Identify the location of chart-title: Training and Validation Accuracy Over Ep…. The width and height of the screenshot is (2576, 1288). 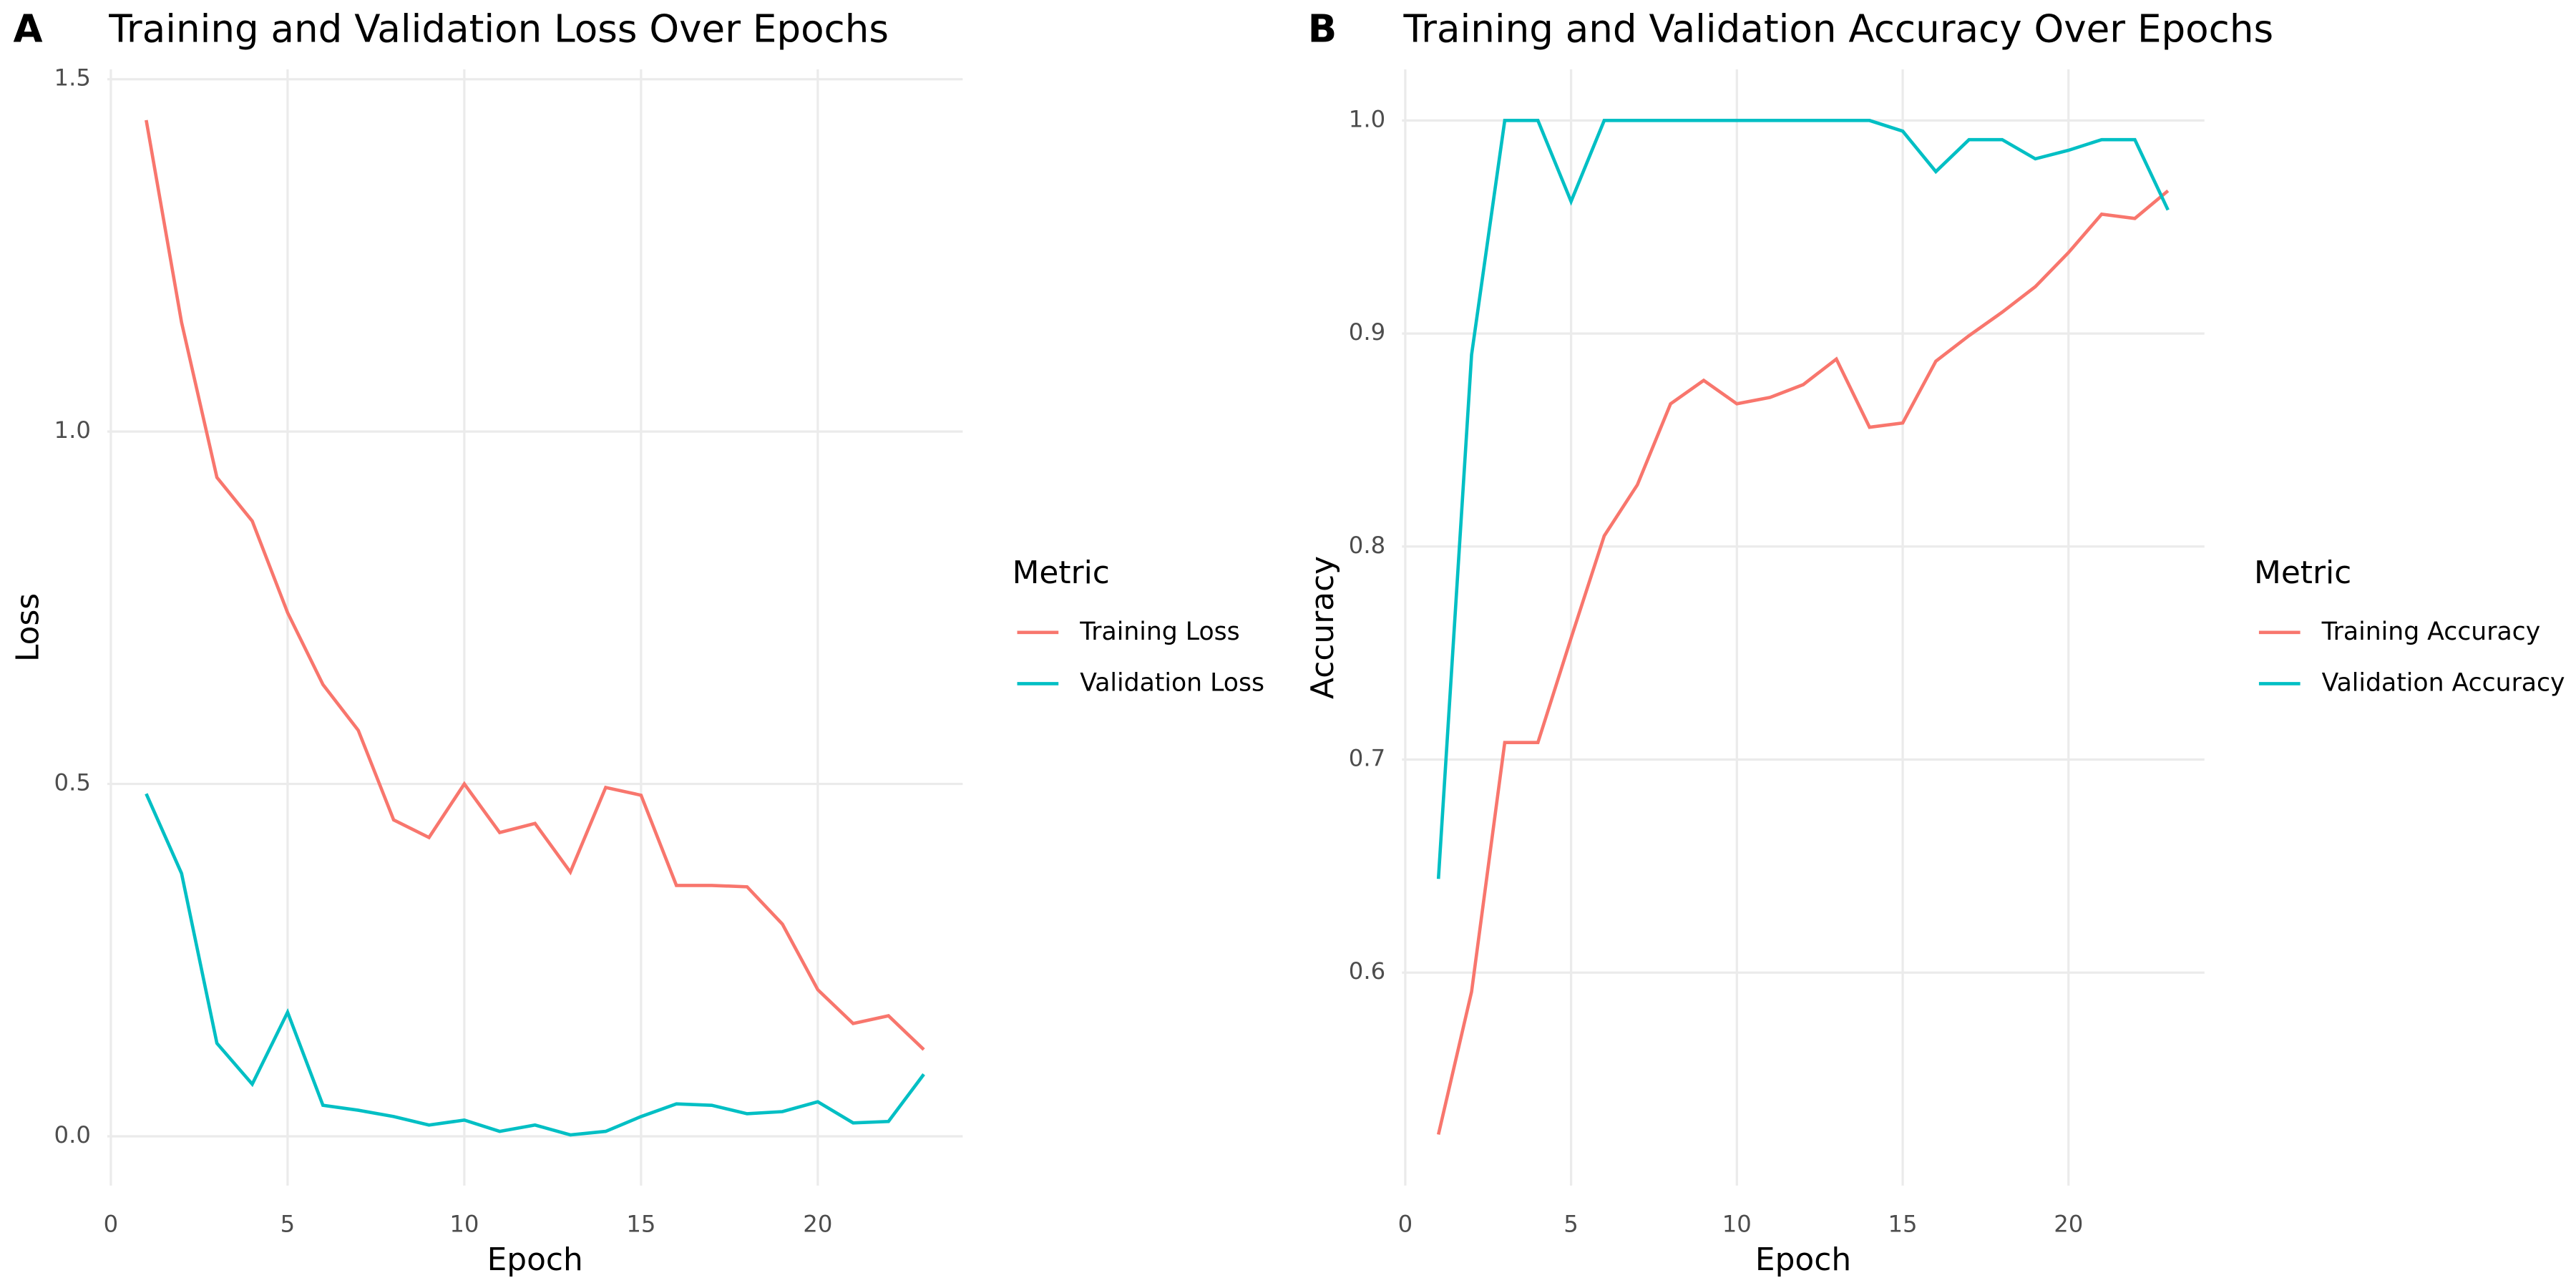
(1838, 28).